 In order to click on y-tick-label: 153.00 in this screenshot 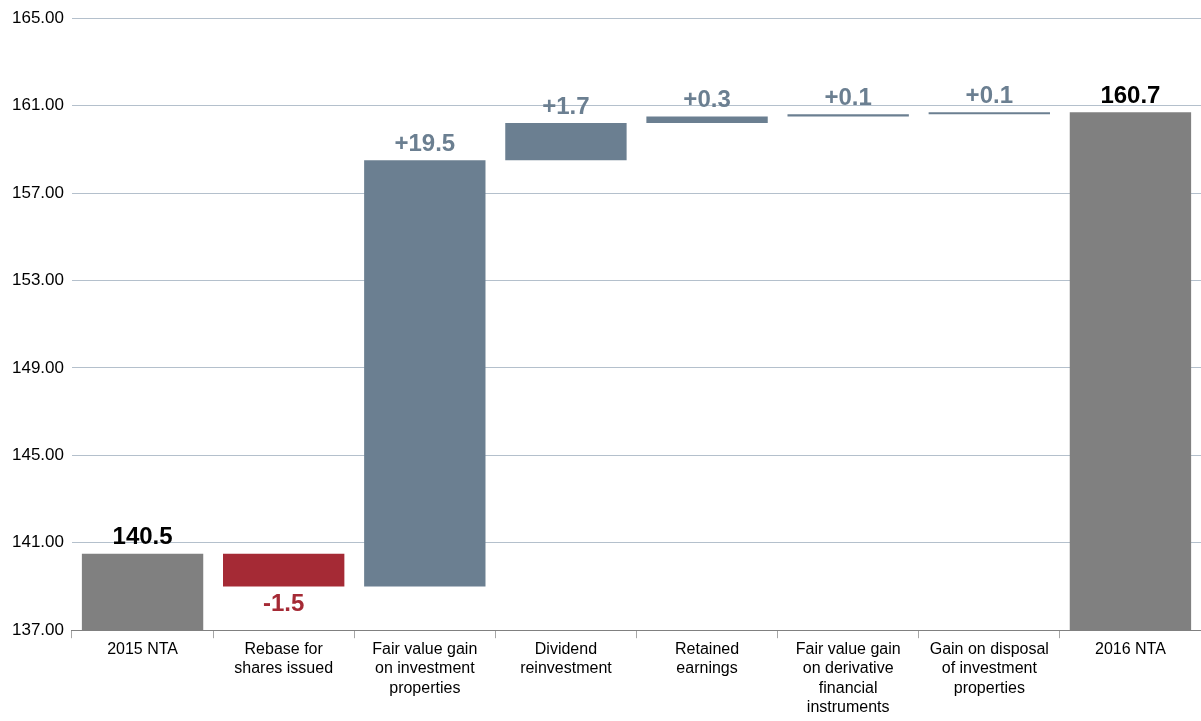, I will do `click(38, 280)`.